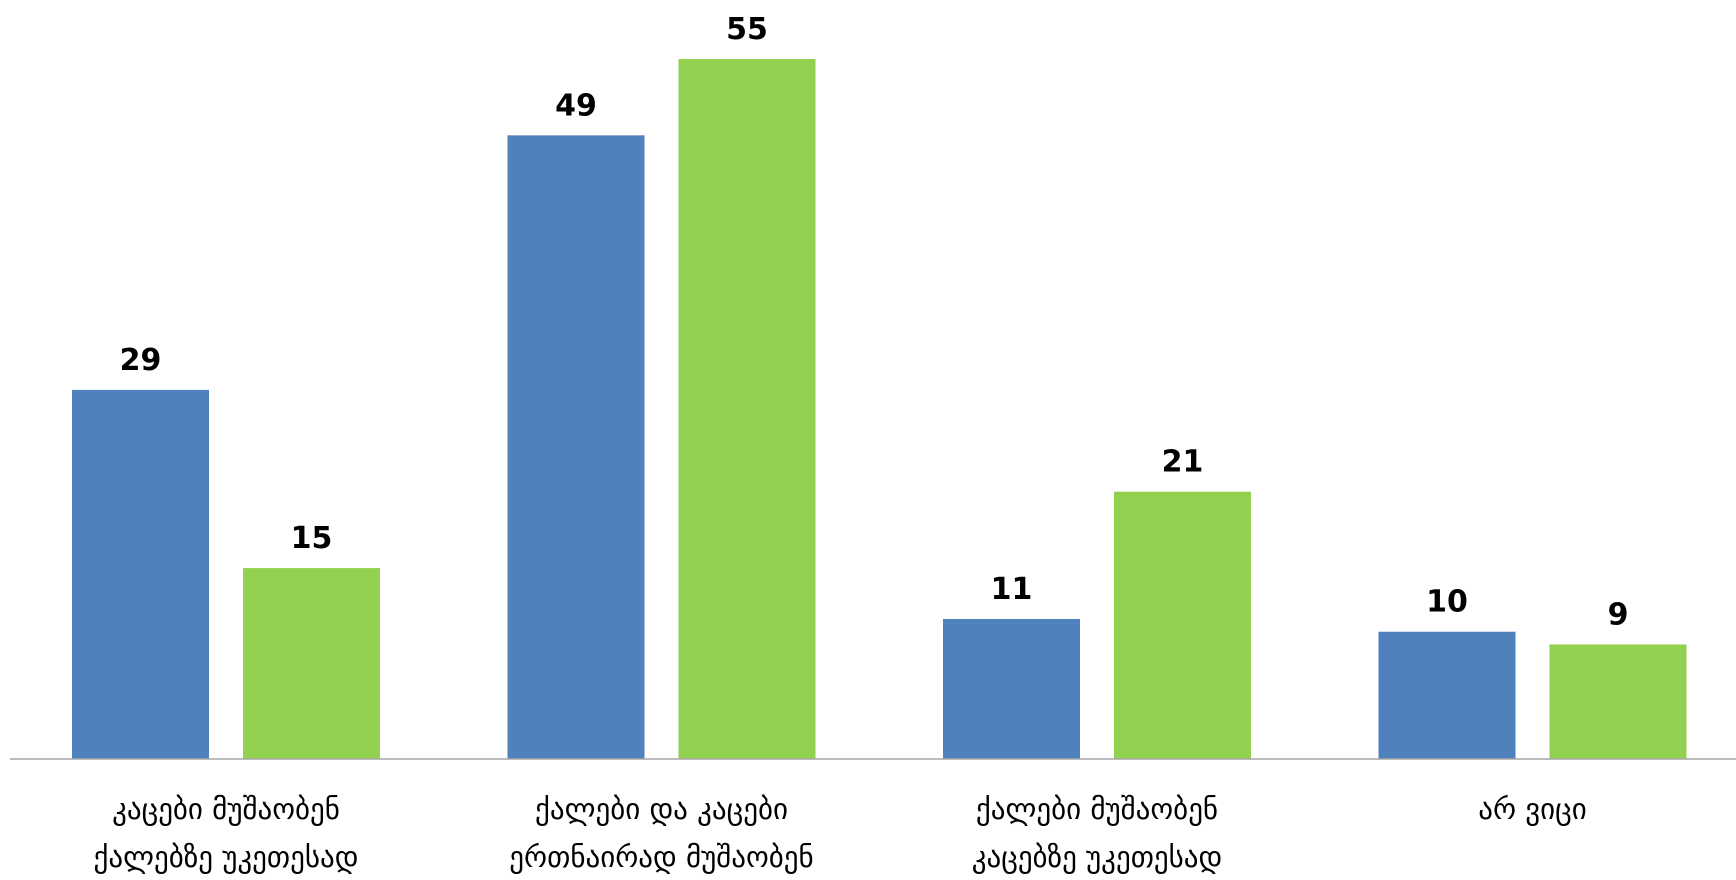  I want to click on value-label-s0-c2: 11, so click(1012, 589).